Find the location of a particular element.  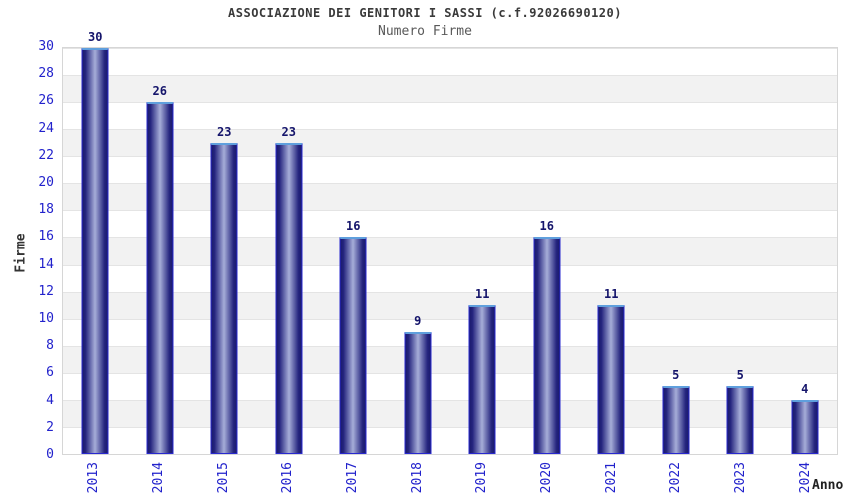

y-tick-label: 30 is located at coordinates (46, 46).